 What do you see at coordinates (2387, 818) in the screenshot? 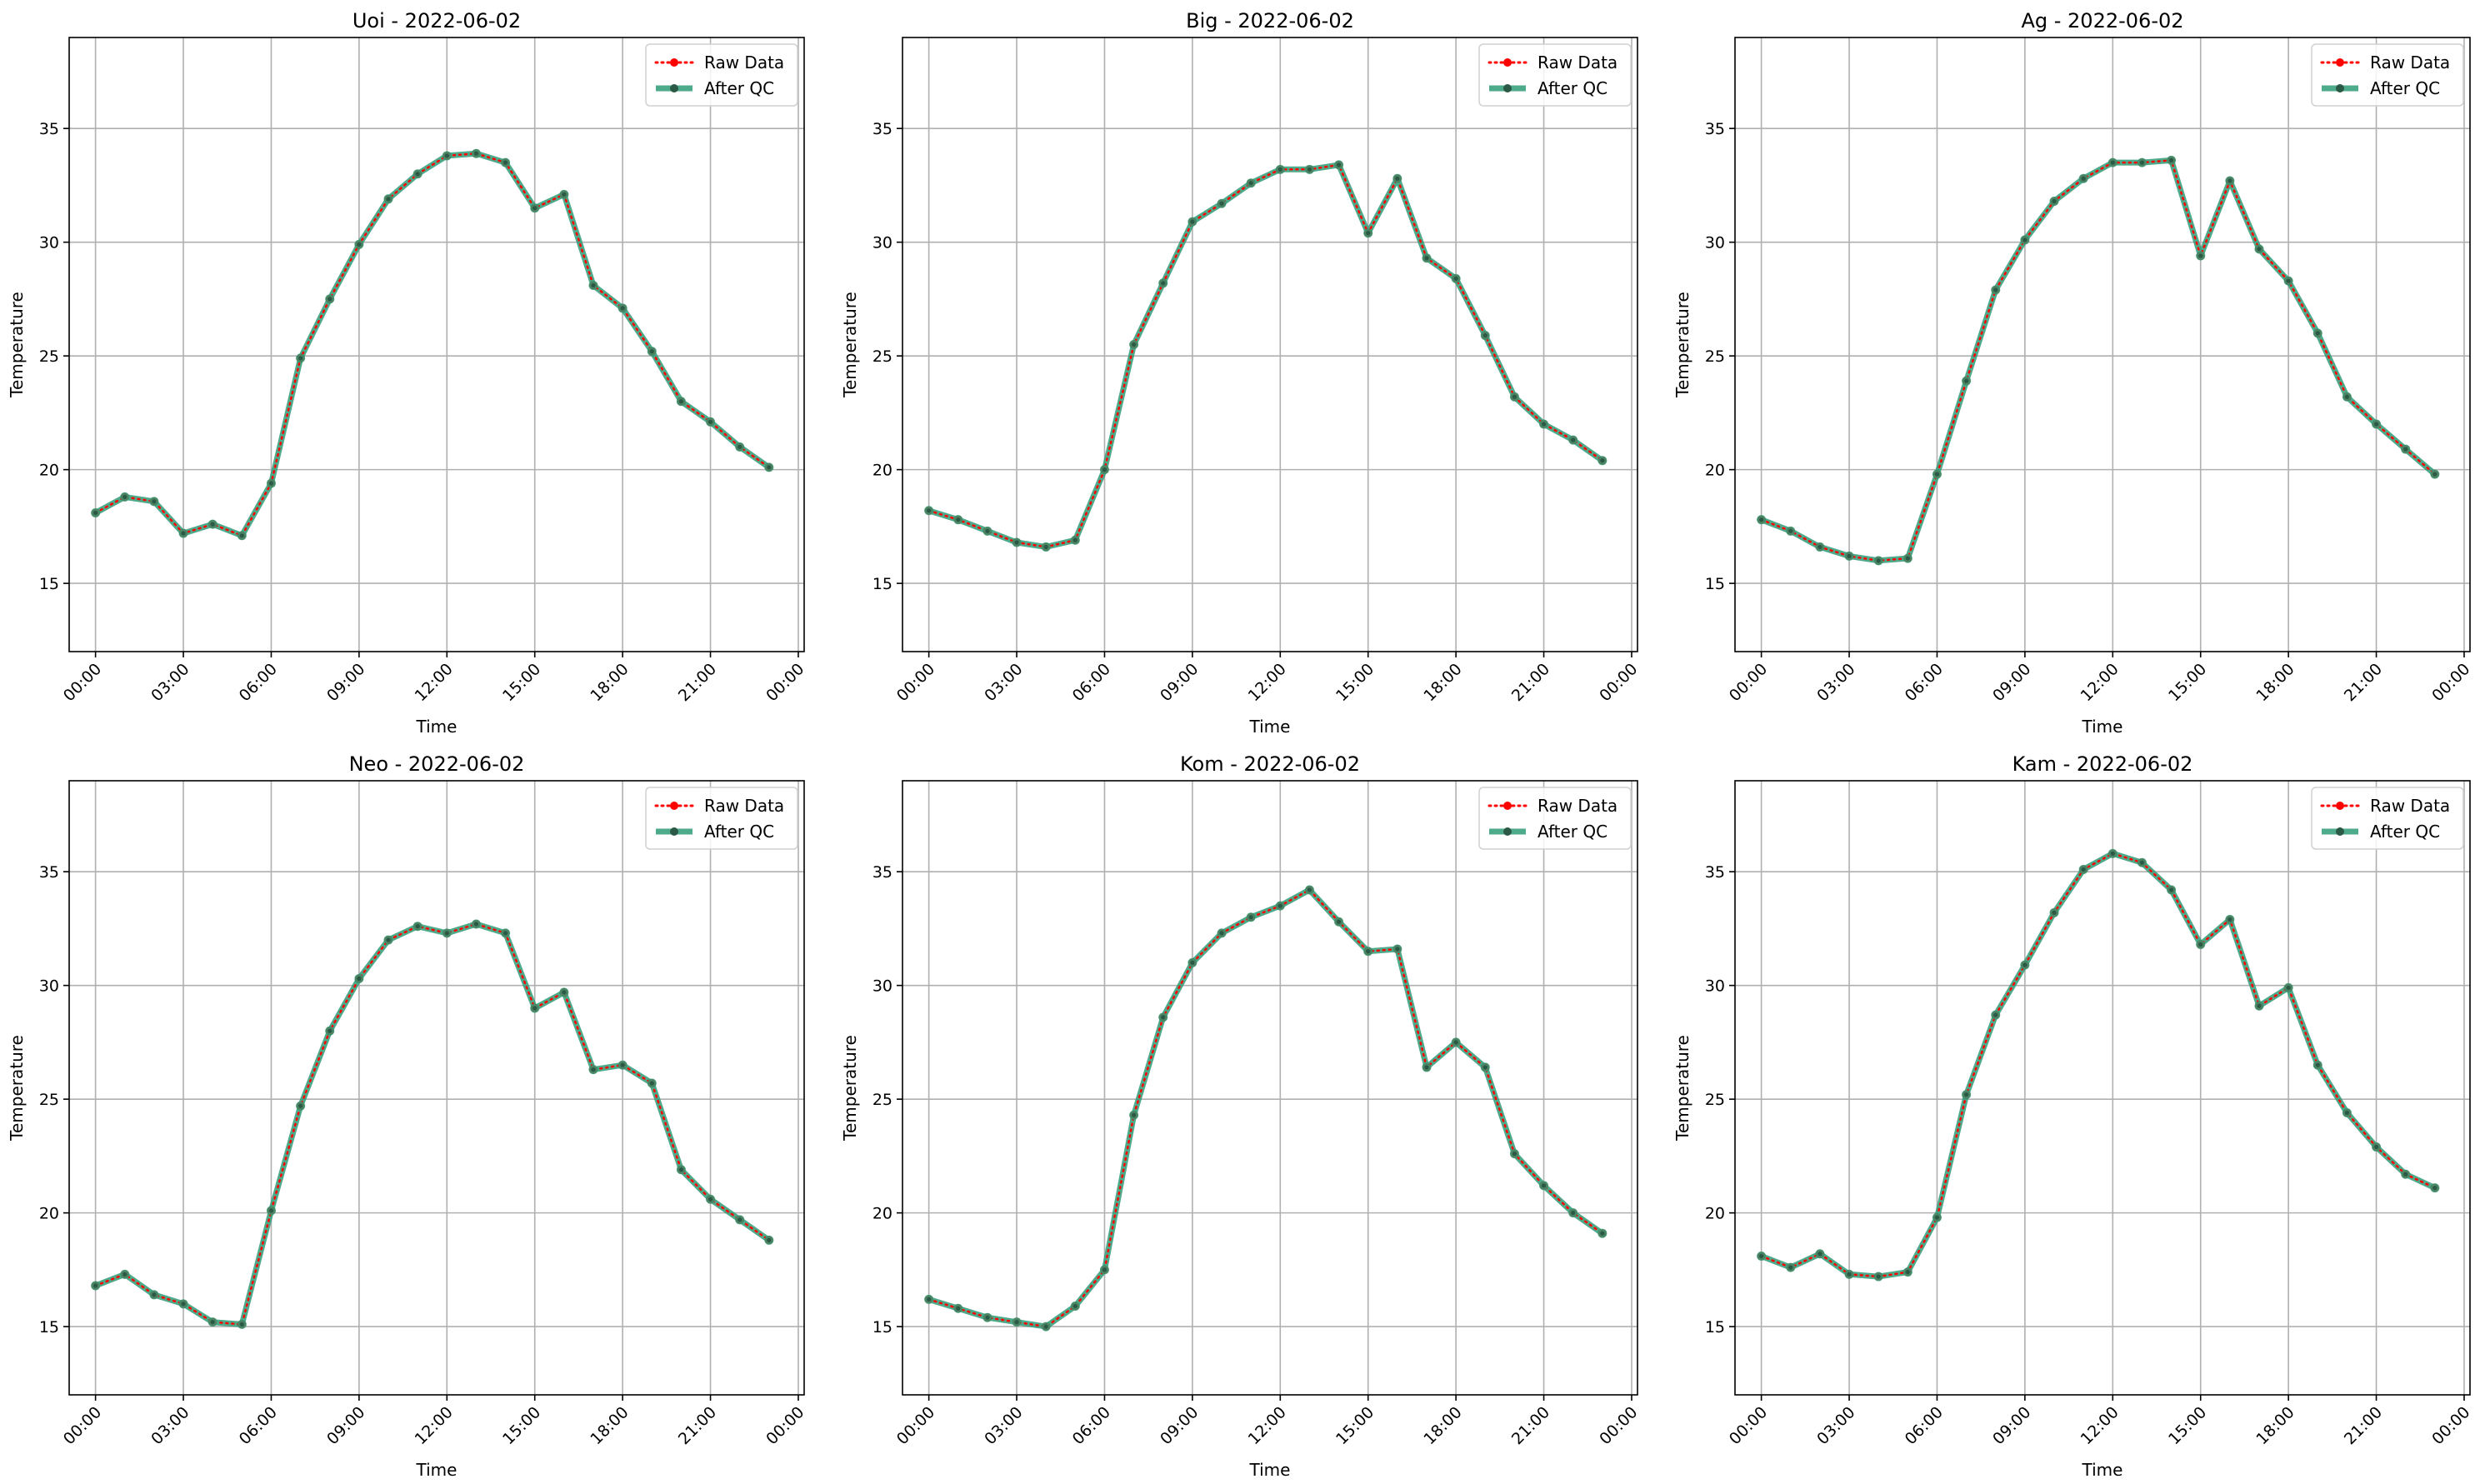
I see `legend: Raw Data After QC` at bounding box center [2387, 818].